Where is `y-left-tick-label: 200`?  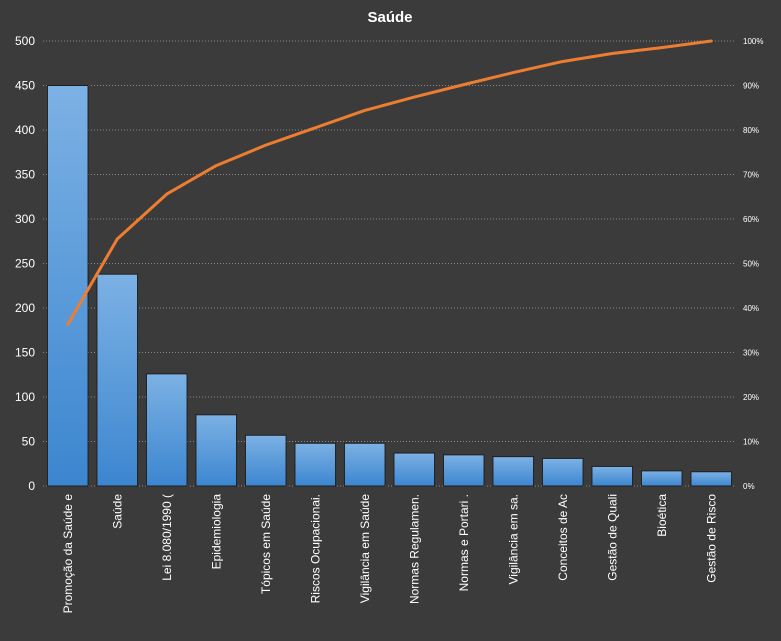
y-left-tick-label: 200 is located at coordinates (25, 308).